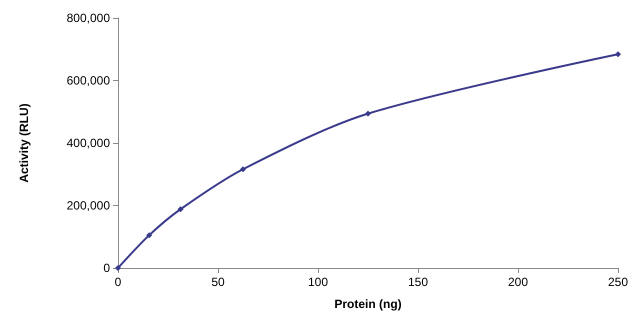  Describe the element at coordinates (418, 282) in the screenshot. I see `x-tick-label: 150` at that location.